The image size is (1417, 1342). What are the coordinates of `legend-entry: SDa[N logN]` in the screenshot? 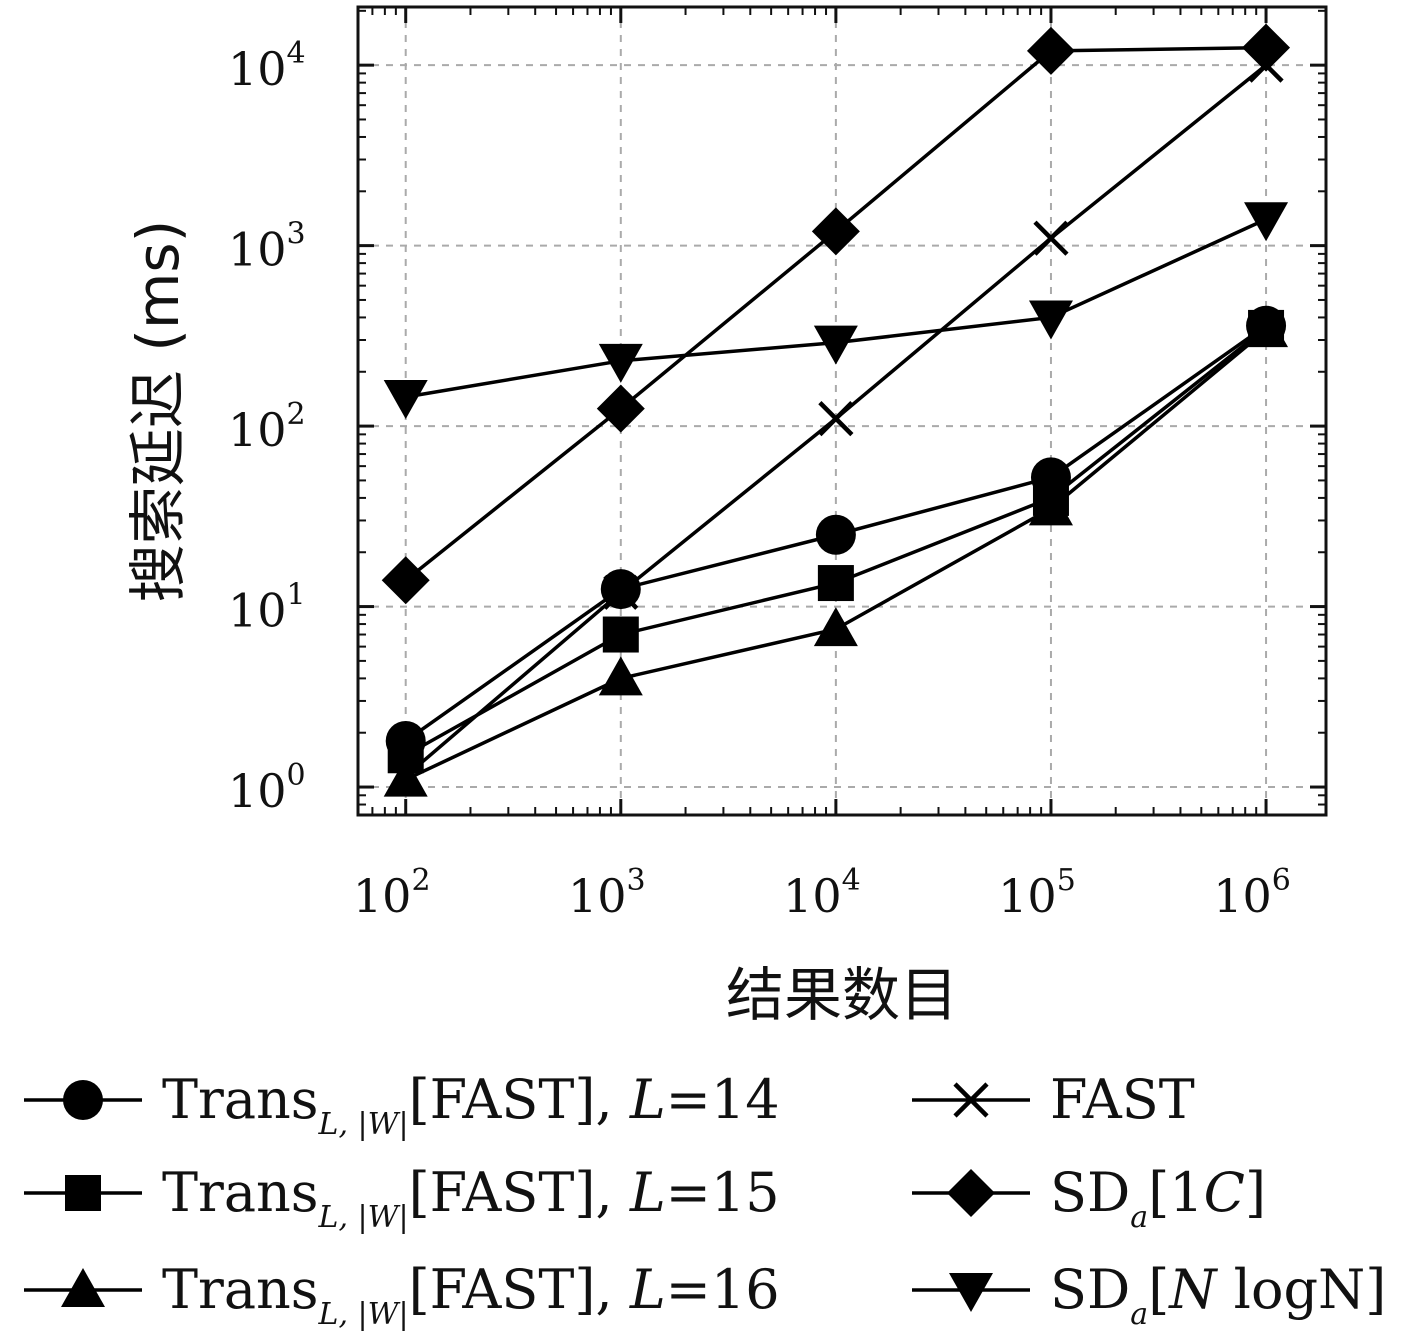 It's located at (1149, 1295).